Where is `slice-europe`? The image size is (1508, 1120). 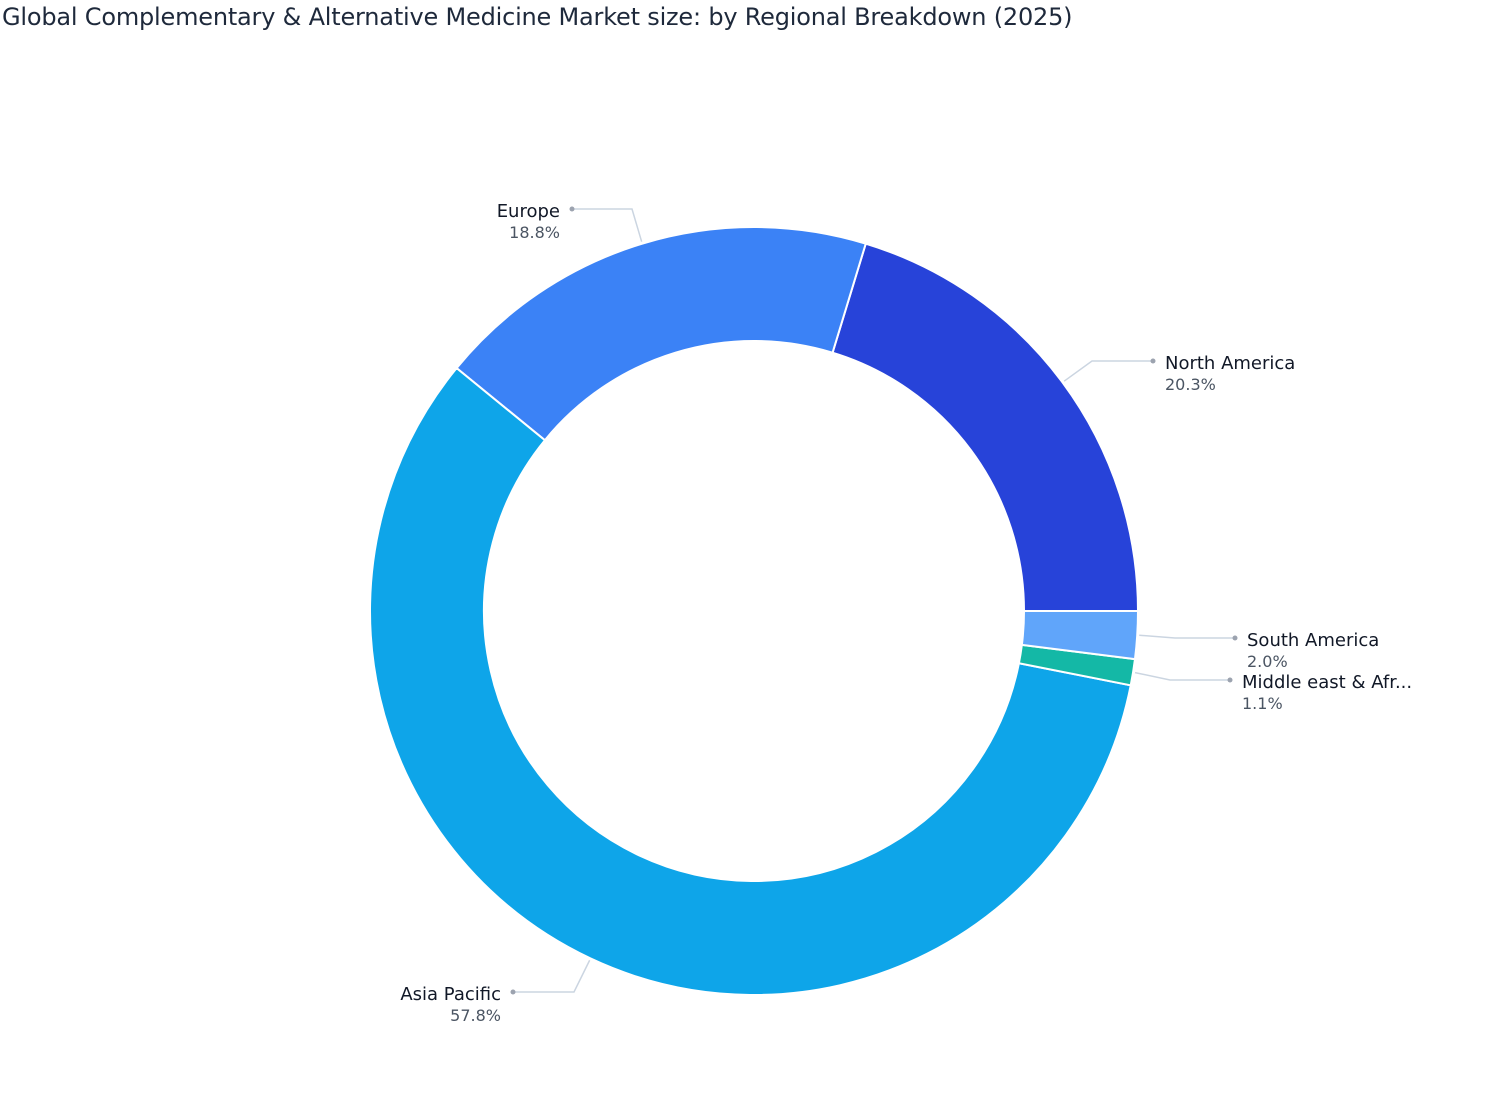 slice-europe is located at coordinates (661, 334).